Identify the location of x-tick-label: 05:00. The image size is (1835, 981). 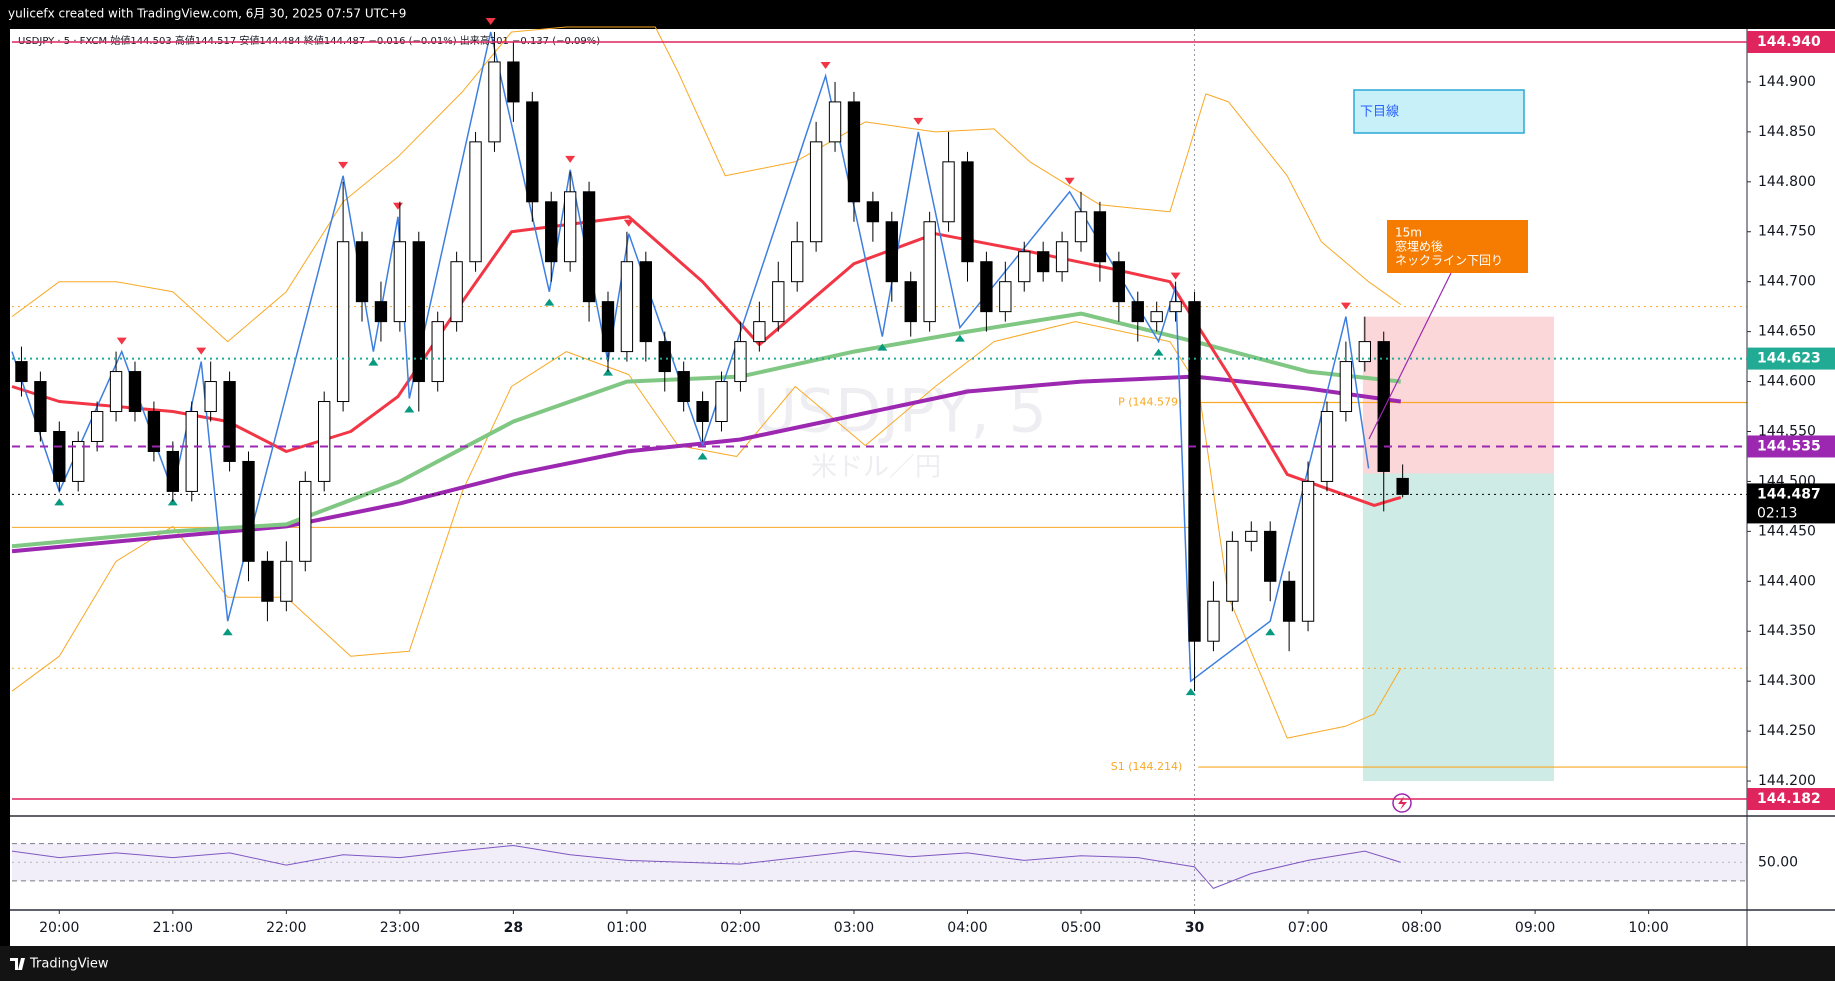
(1081, 928).